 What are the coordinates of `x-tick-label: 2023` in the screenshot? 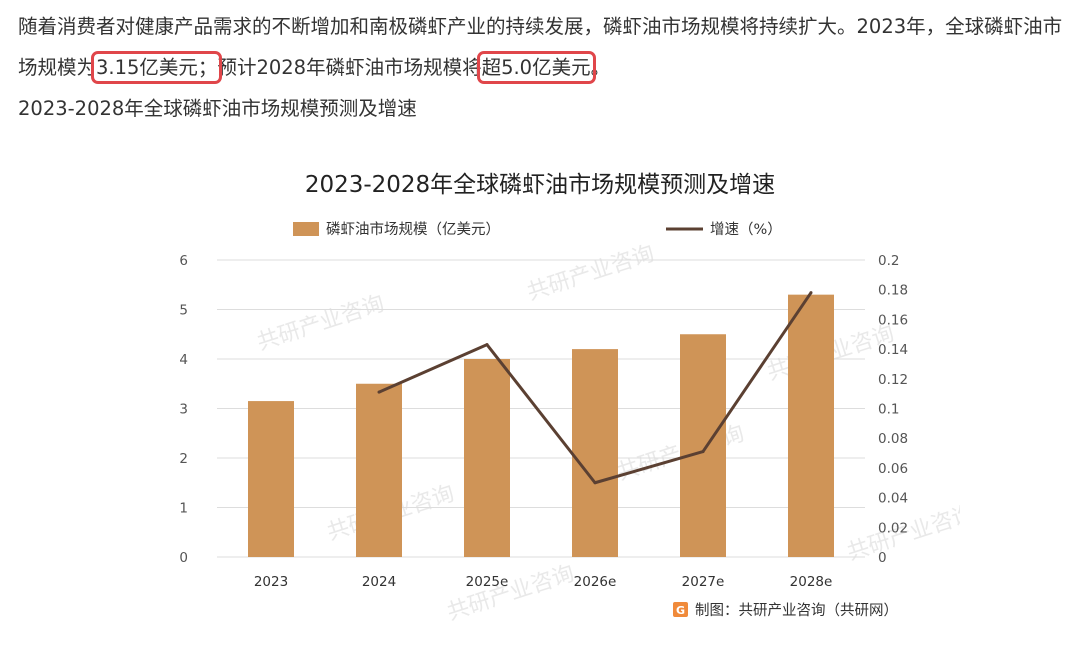 It's located at (271, 582).